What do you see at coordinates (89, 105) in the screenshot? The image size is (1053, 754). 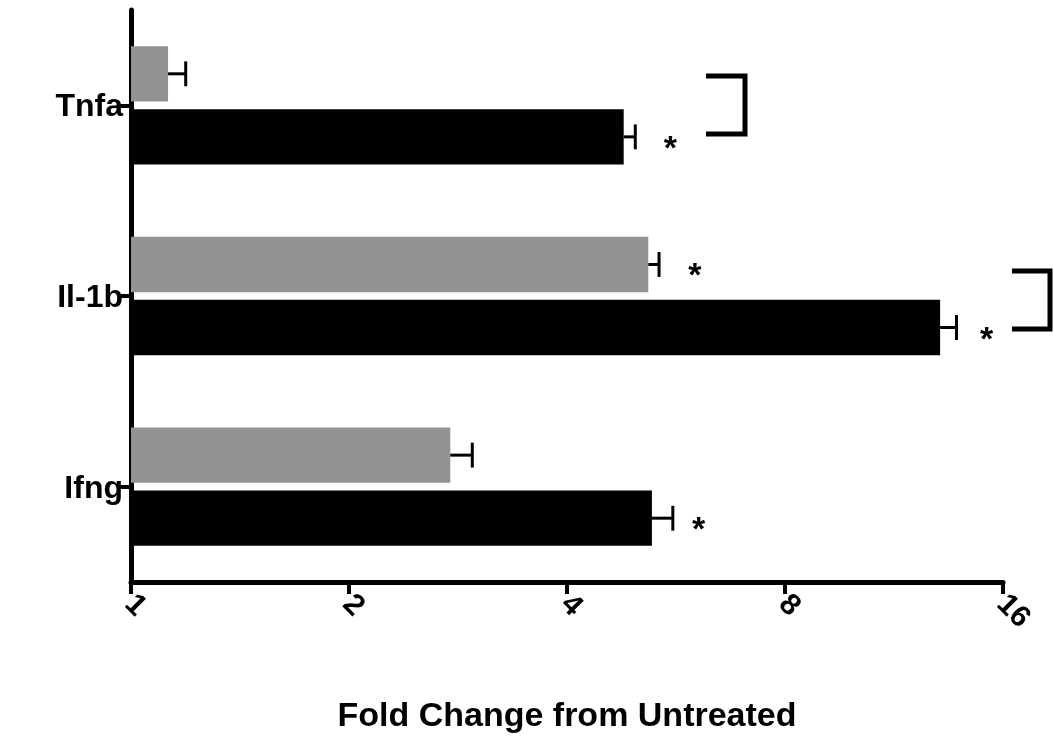 I see `y-tick-label: Tnfa` at bounding box center [89, 105].